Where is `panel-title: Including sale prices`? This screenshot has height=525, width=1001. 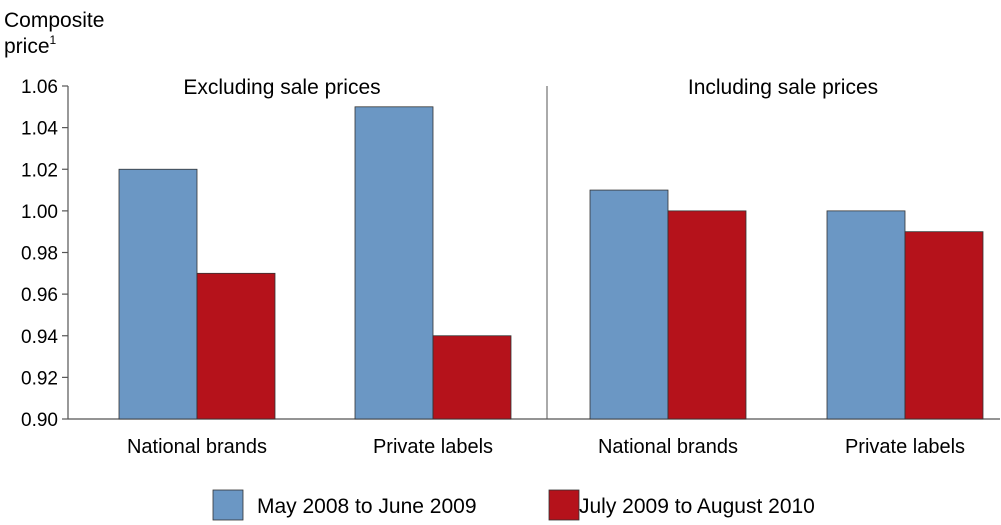
panel-title: Including sale prices is located at coordinates (783, 87).